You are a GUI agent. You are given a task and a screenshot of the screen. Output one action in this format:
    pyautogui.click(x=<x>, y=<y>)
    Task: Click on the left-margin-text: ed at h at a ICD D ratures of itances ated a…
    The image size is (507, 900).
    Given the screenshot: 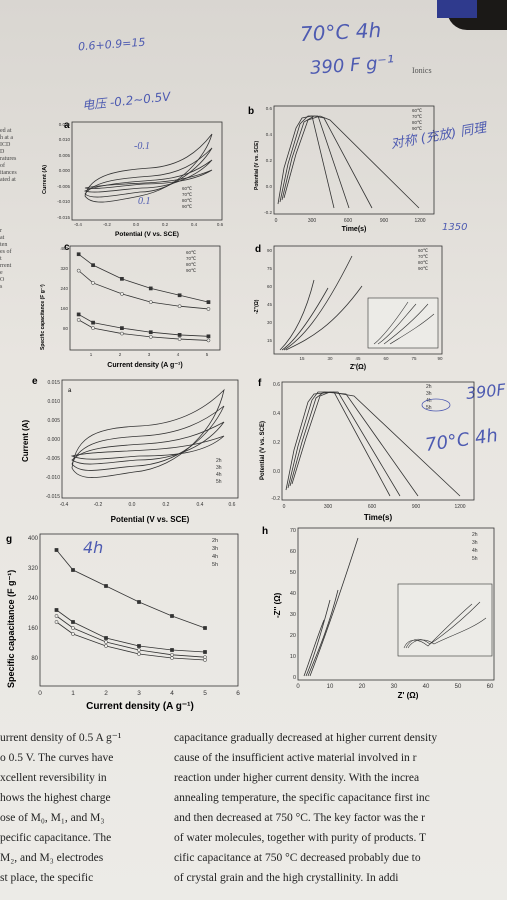 What is the action you would take?
    pyautogui.click(x=8, y=155)
    